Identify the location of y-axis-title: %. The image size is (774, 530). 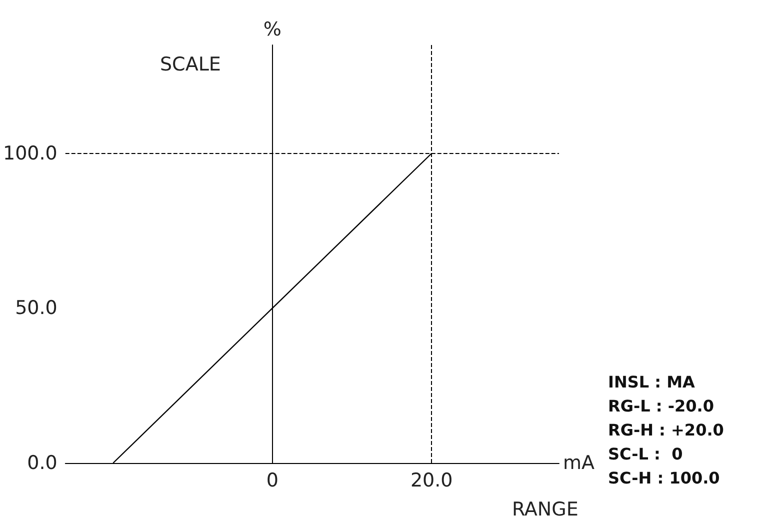
(272, 29).